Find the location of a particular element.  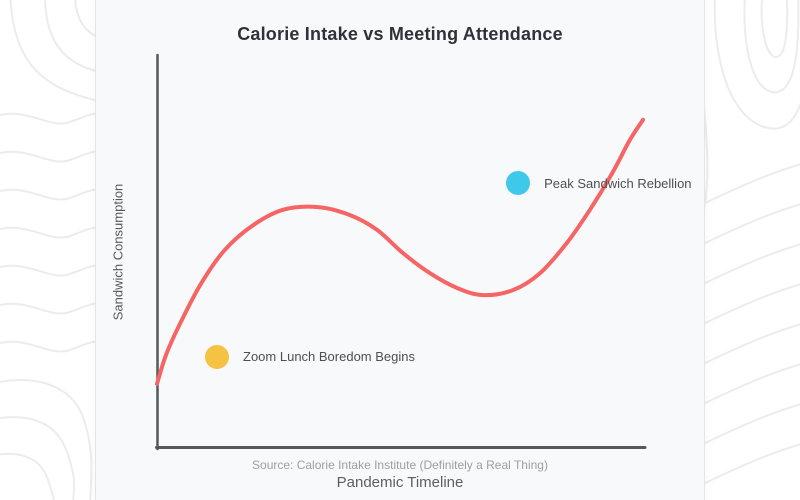

x-axis-label: Pandemic Timeline is located at coordinates (400, 482).